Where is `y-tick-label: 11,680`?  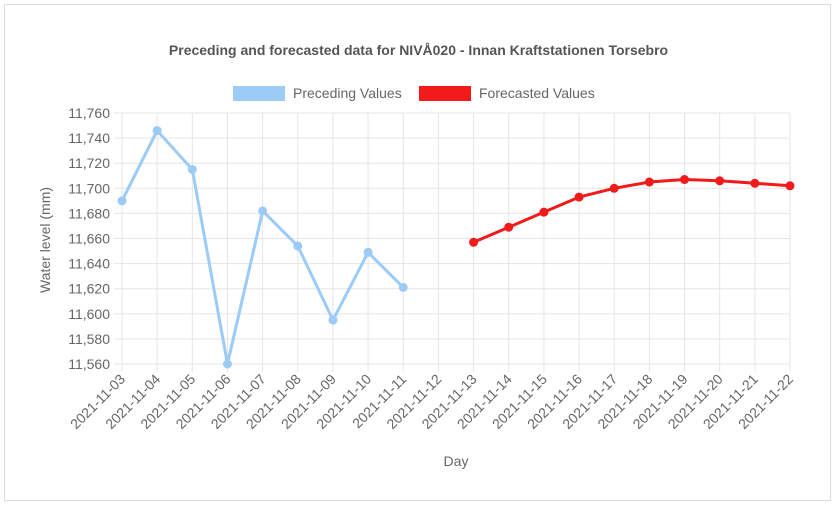 y-tick-label: 11,680 is located at coordinates (89, 213).